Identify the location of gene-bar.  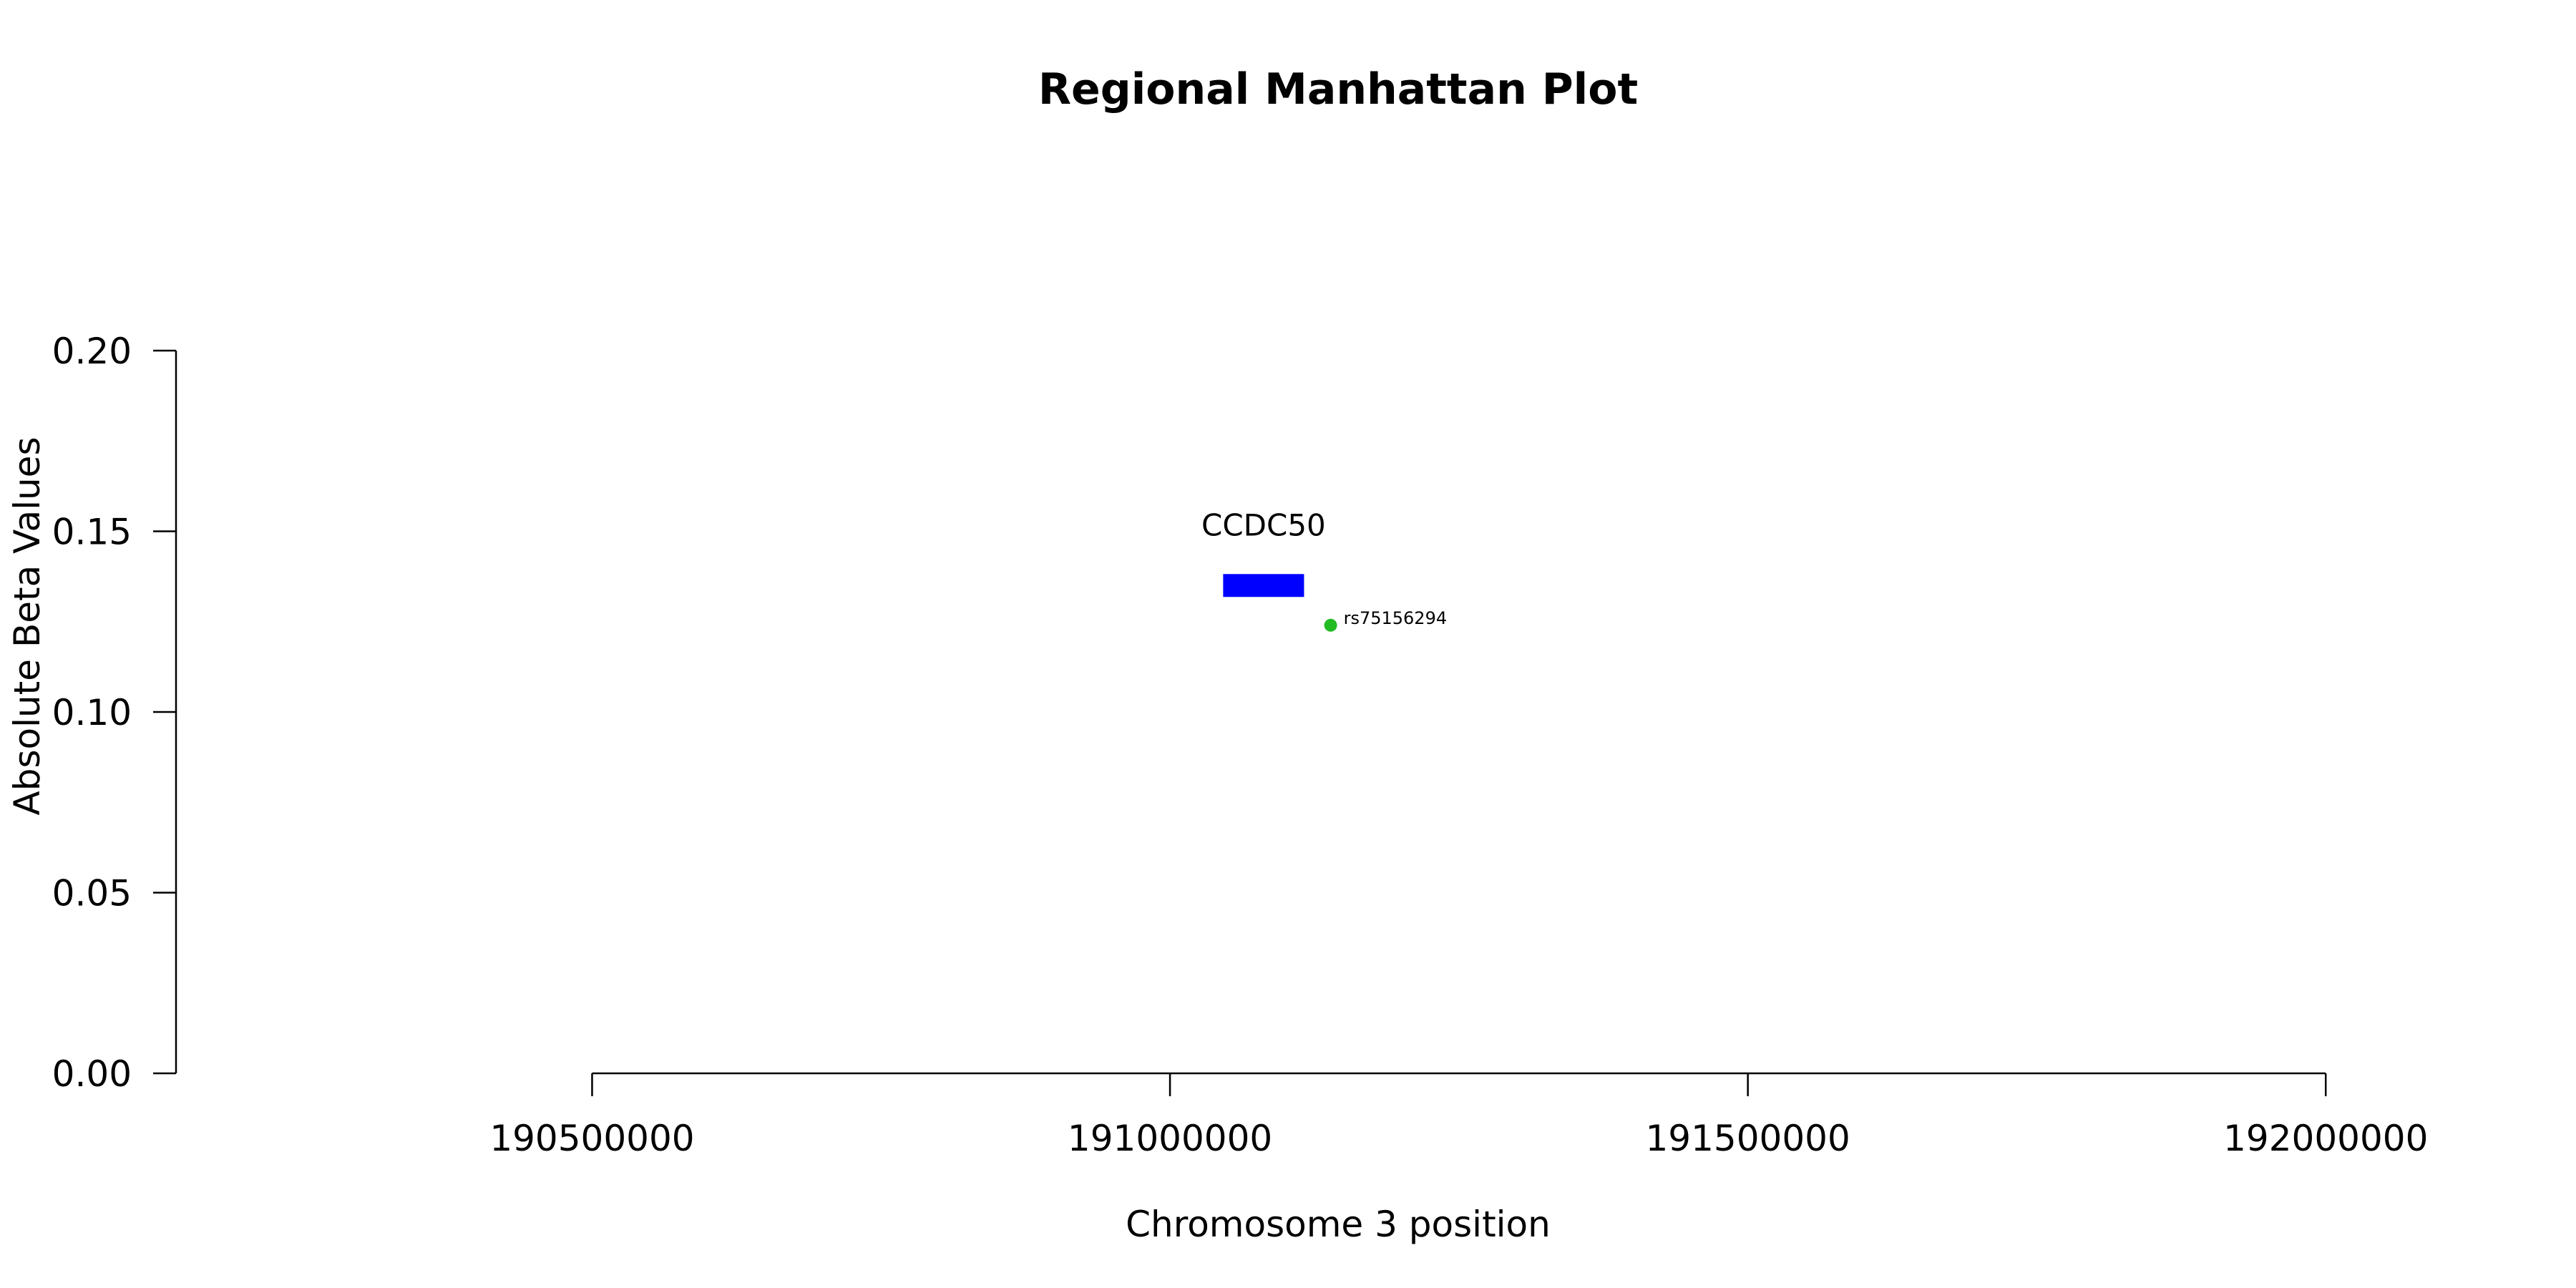
(1263, 585).